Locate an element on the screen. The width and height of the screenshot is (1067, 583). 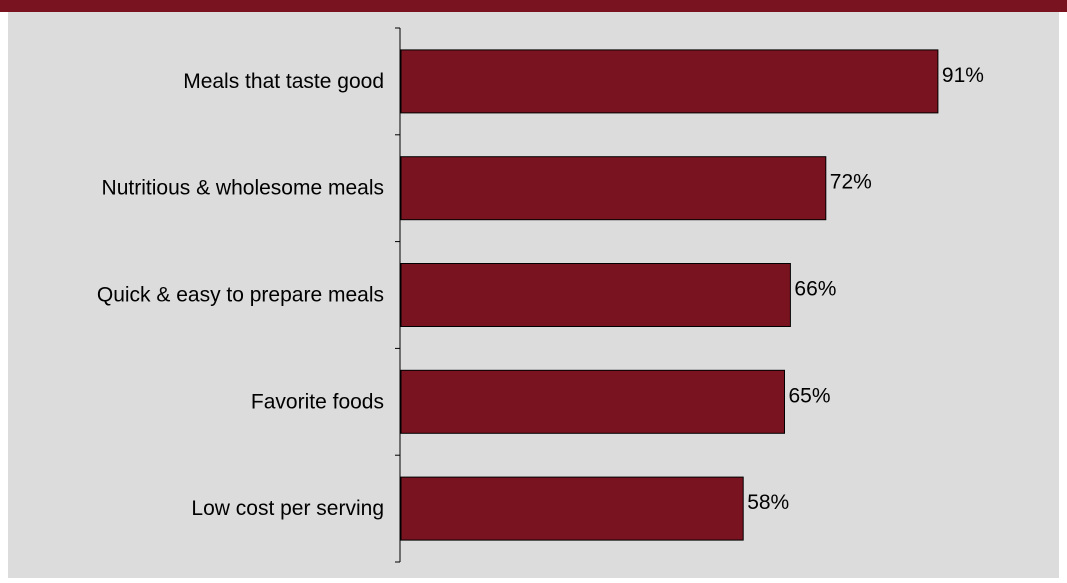
value-label: 72% is located at coordinates (851, 182).